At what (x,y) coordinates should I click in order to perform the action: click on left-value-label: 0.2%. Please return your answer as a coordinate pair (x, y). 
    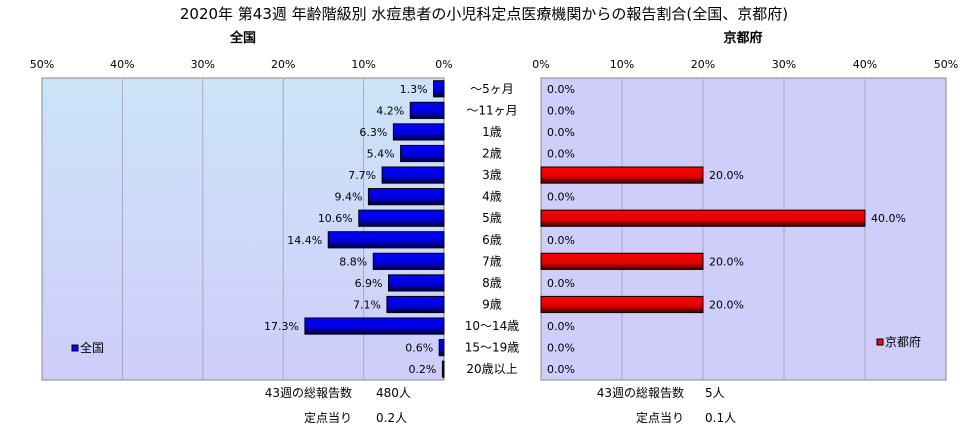
    Looking at the image, I should click on (422, 369).